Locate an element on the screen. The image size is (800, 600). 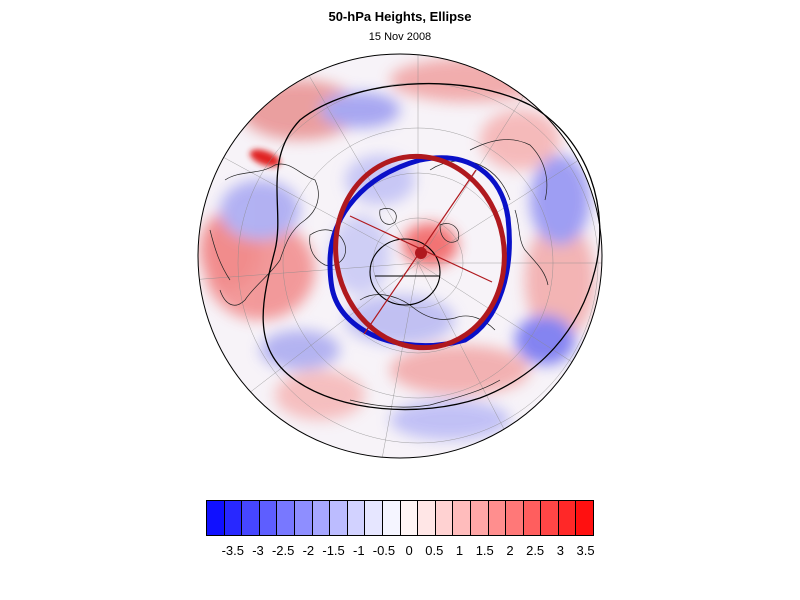
colorbar-tick-label: -2 is located at coordinates (308, 550).